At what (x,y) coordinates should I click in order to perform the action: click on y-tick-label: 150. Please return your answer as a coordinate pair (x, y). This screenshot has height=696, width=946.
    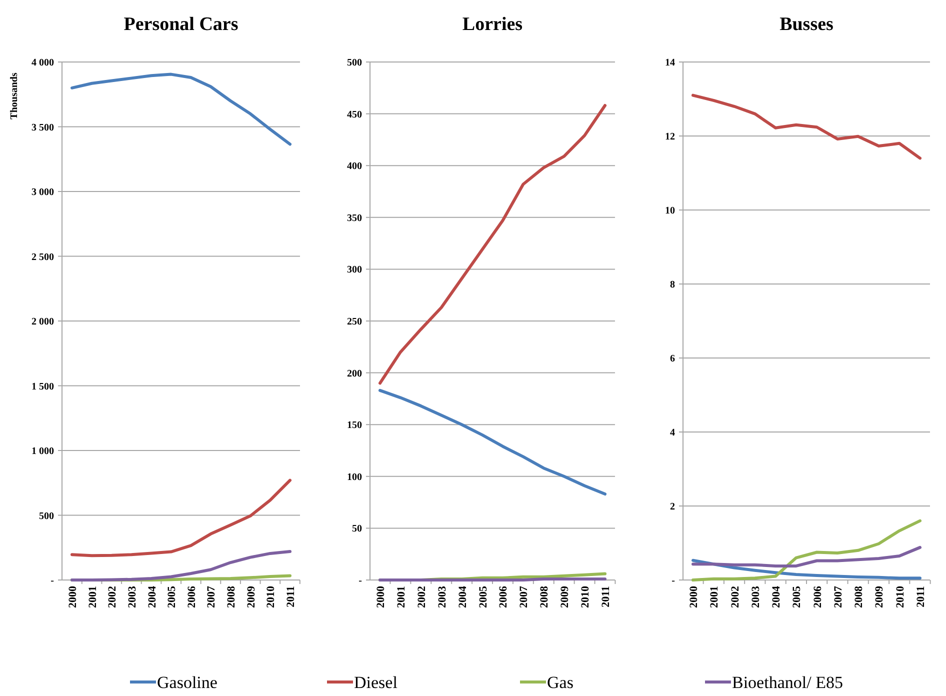
    Looking at the image, I should click on (354, 426).